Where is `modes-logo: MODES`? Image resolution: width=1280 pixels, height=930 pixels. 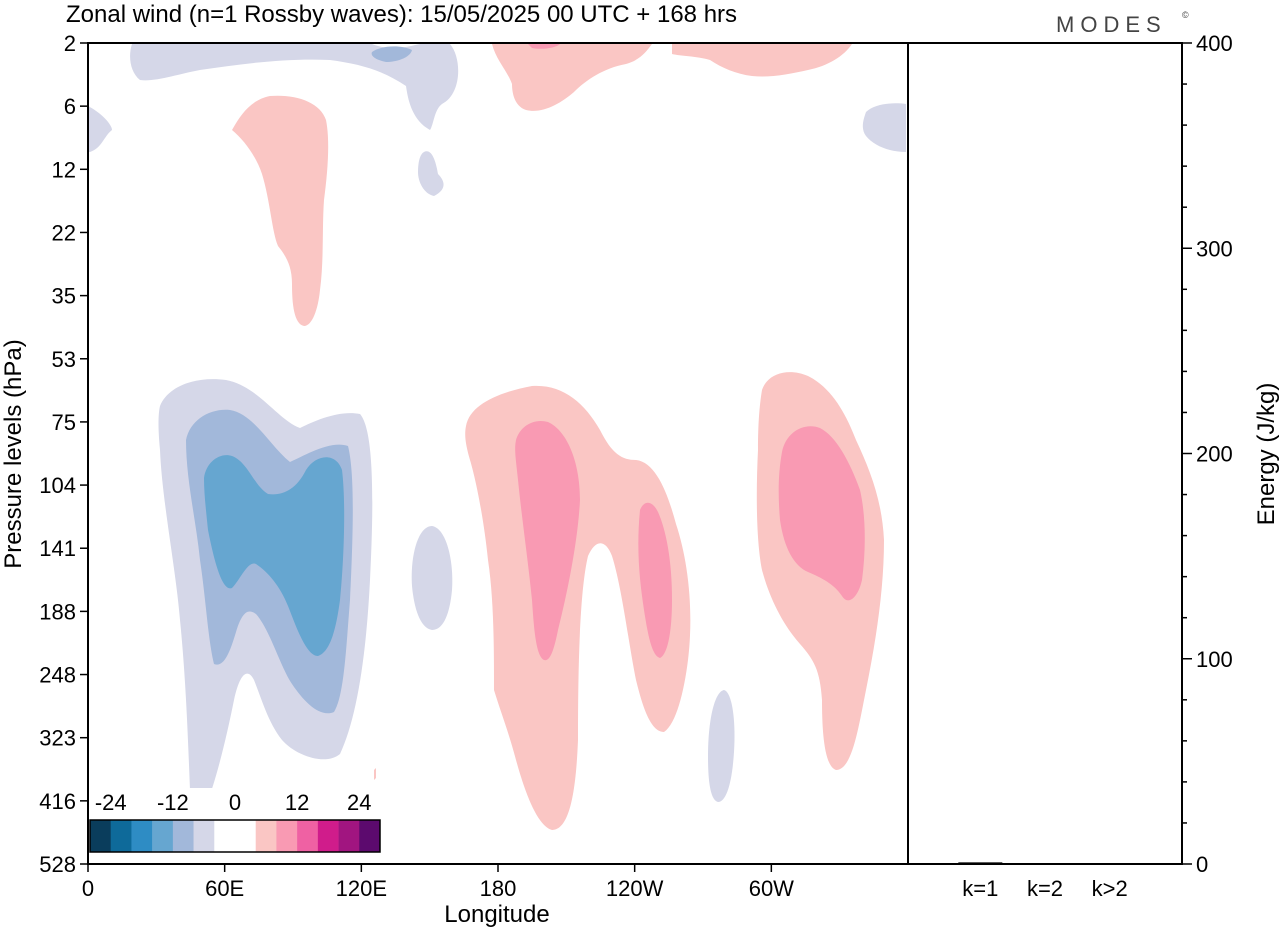
modes-logo: MODES is located at coordinates (1111, 24).